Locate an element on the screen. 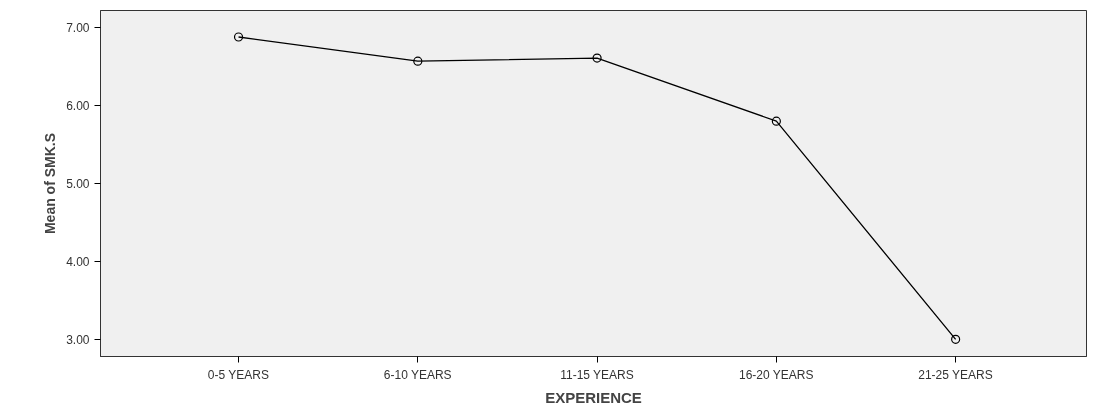 Image resolution: width=1097 pixels, height=414 pixels. y-axis-title: Mean of SMK.S is located at coordinates (50, 183).